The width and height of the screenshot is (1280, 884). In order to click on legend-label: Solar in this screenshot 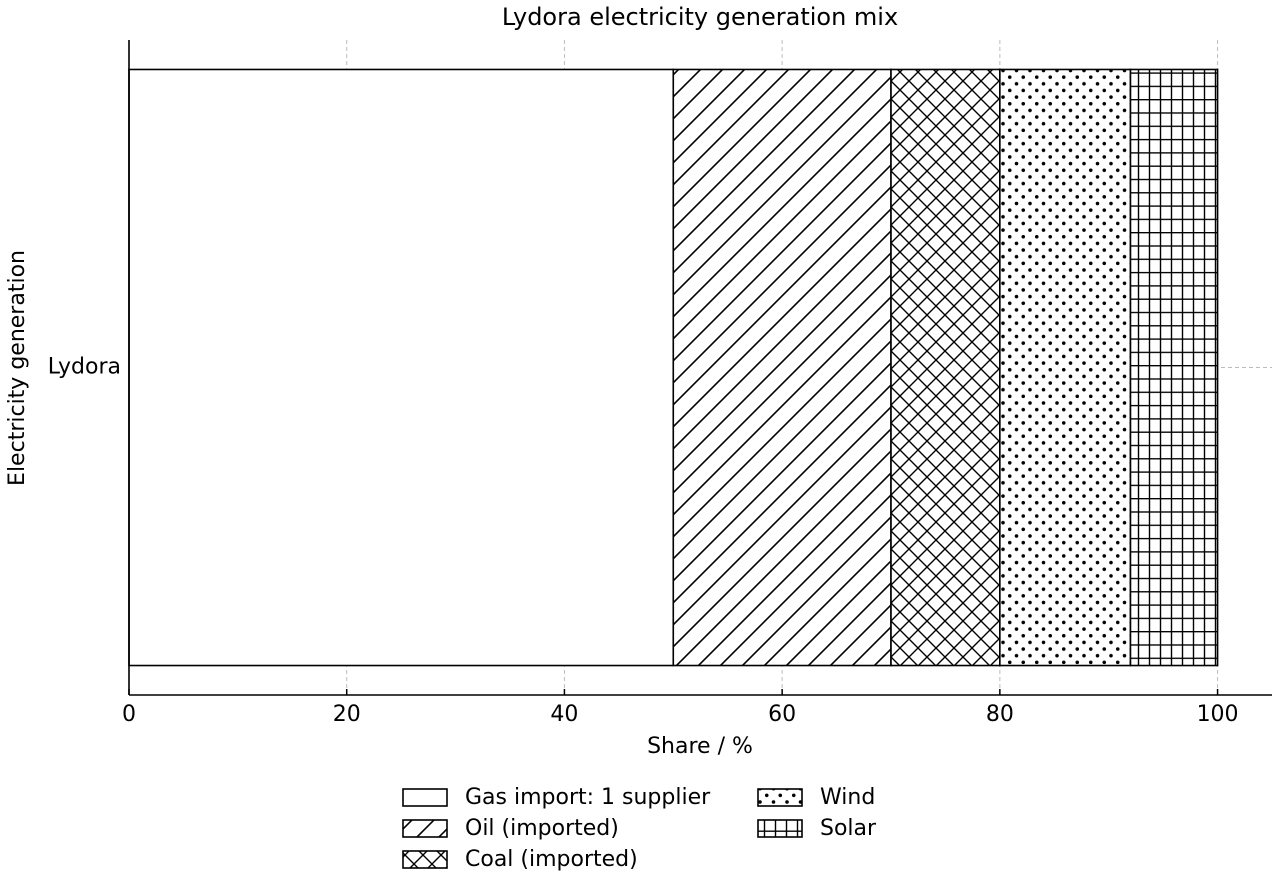, I will do `click(848, 828)`.